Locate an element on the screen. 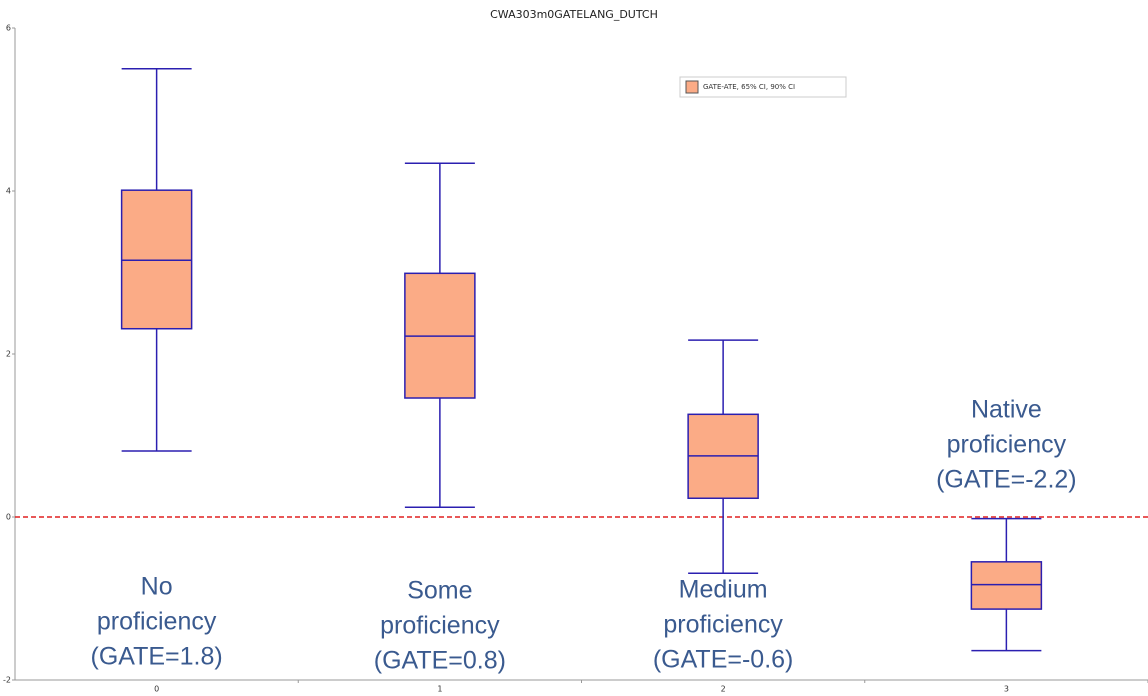 The image size is (1148, 696). x-tick-label: 2 is located at coordinates (723, 689).